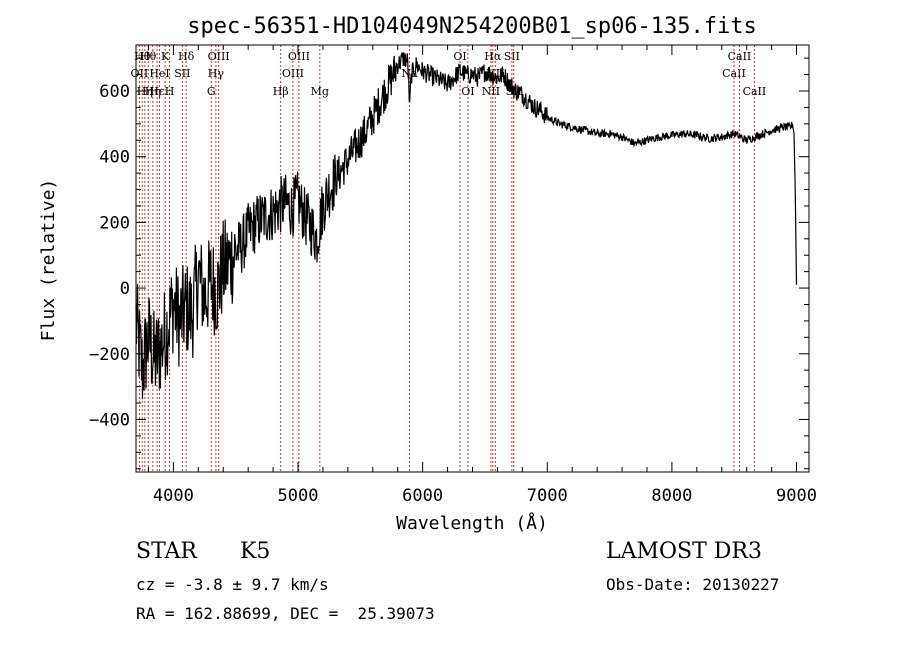  I want to click on line-marker-label: Mg, so click(320, 91).